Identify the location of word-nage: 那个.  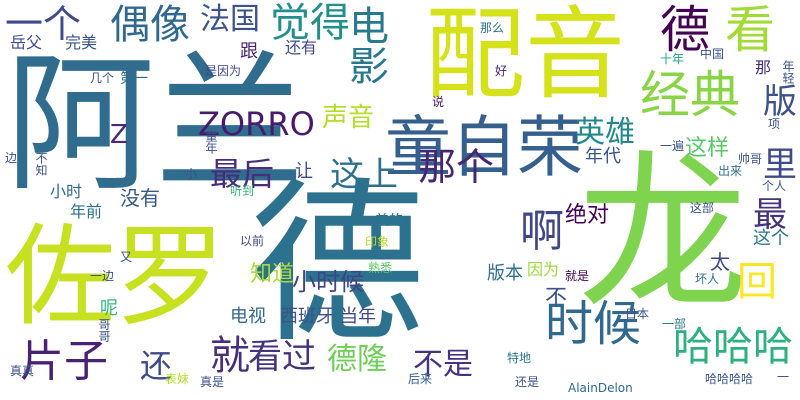
(456, 167).